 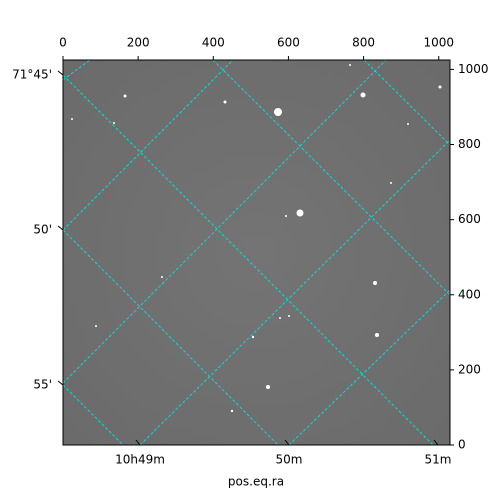 What do you see at coordinates (469, 144) in the screenshot?
I see `y-tick-label: 800` at bounding box center [469, 144].